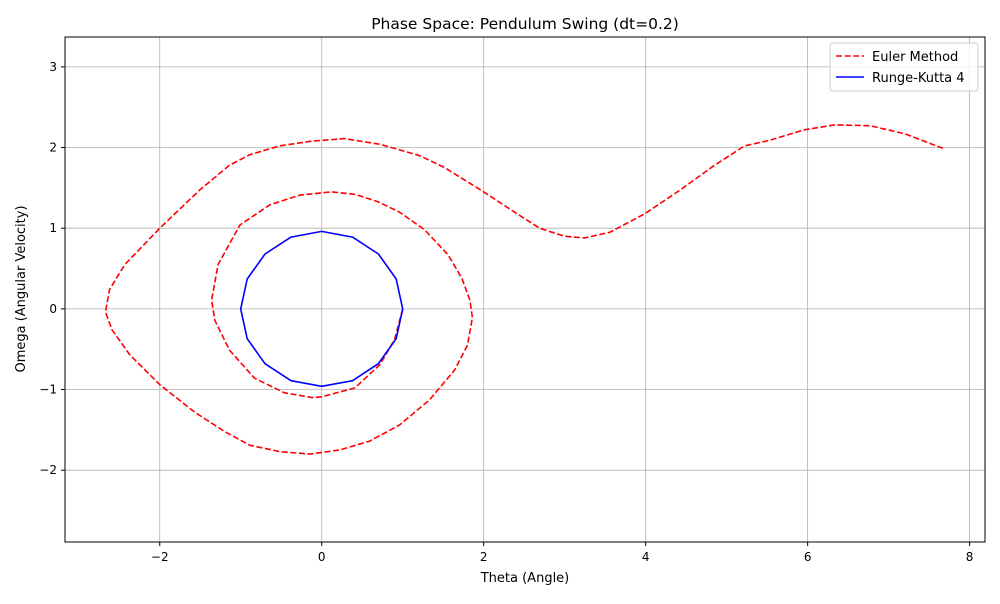 This screenshot has height=604, width=1000. I want to click on legend-euler-label: Euler Method, so click(915, 57).